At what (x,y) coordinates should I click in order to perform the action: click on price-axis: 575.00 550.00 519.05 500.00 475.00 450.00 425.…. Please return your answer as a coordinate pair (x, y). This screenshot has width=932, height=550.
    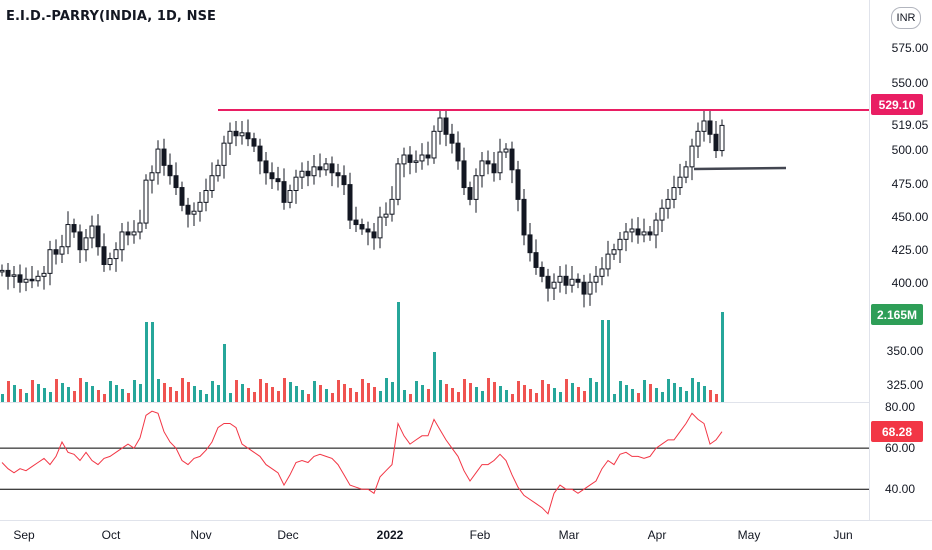
    Looking at the image, I should click on (908, 216).